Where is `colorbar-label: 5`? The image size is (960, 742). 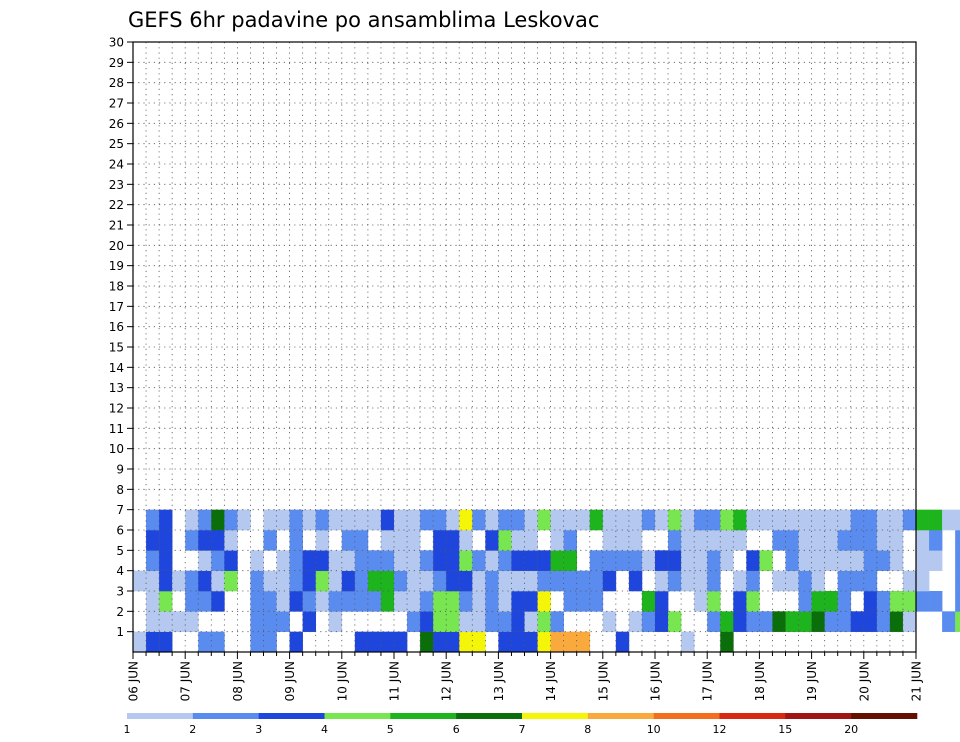
colorbar-label: 5 is located at coordinates (390, 729).